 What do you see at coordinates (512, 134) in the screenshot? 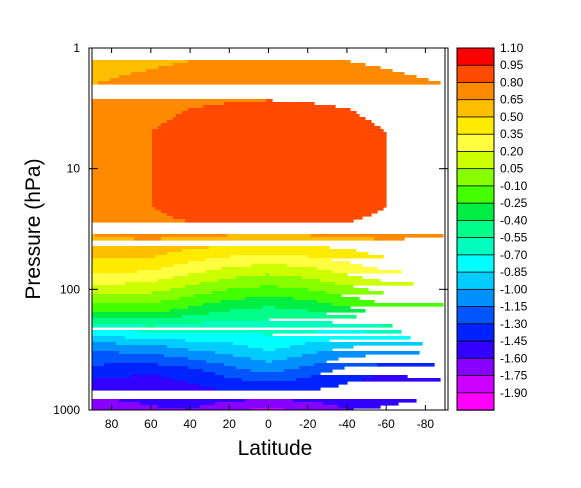
I see `colorbar-label: 0.35` at bounding box center [512, 134].